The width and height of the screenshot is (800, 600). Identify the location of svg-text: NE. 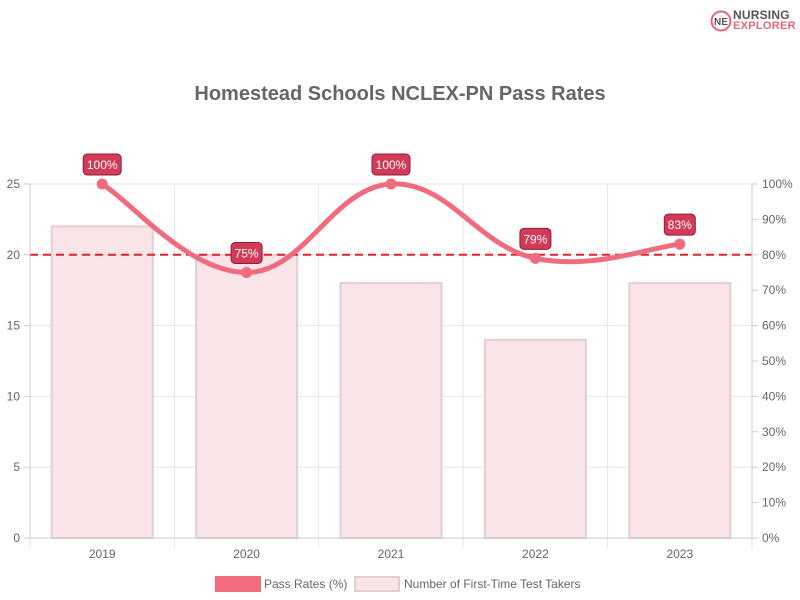
(721, 22).